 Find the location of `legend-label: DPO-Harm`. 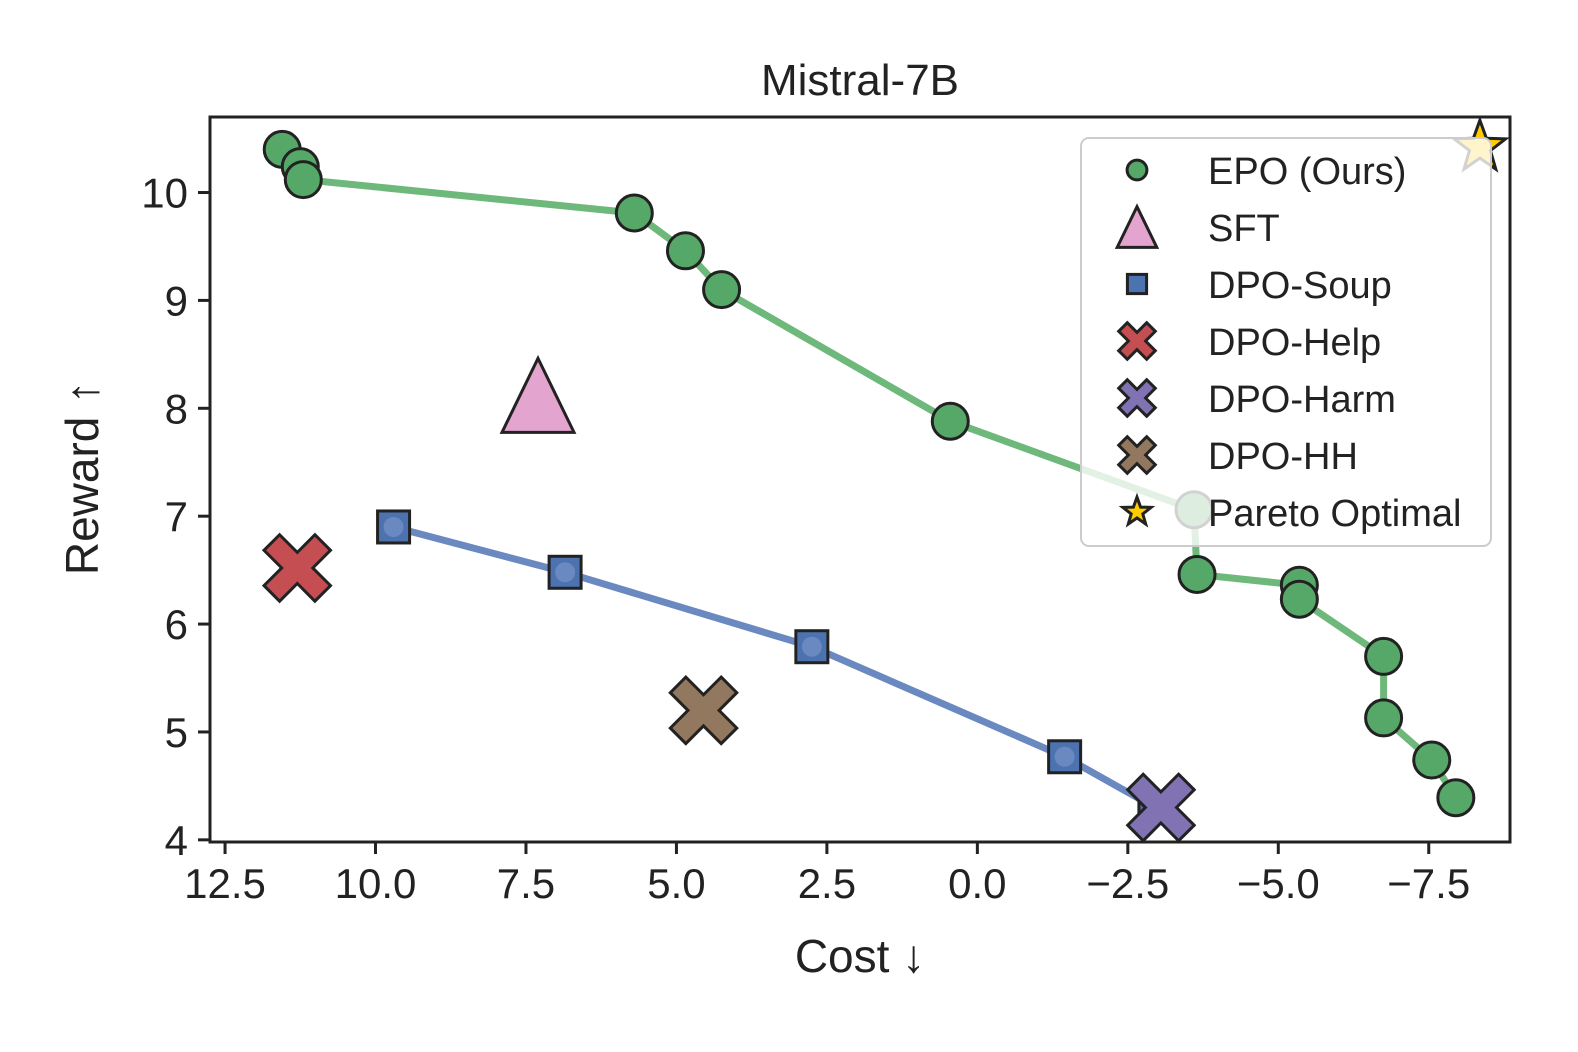

legend-label: DPO-Harm is located at coordinates (1302, 400).